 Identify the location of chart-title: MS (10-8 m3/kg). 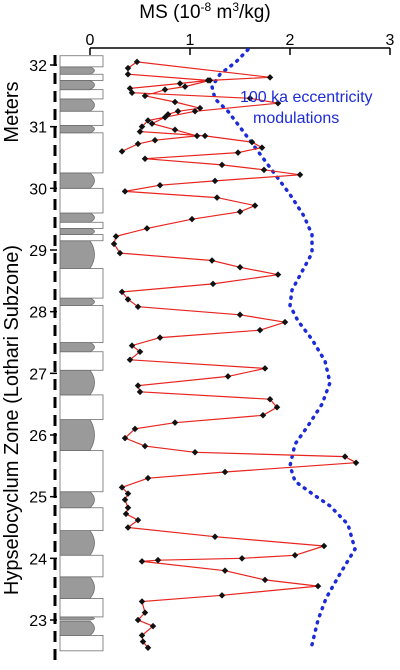
(204, 11).